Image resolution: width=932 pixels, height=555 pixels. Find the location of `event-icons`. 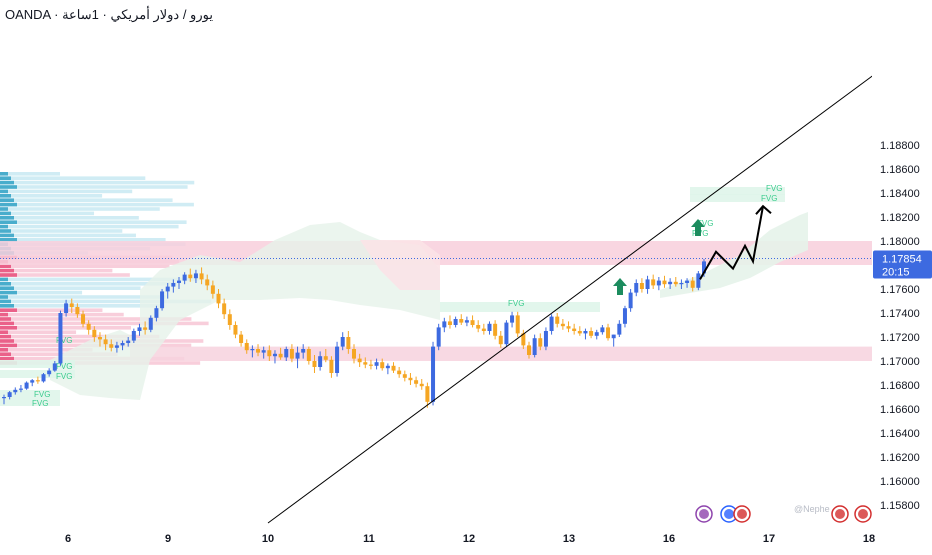

event-icons is located at coordinates (783, 514).